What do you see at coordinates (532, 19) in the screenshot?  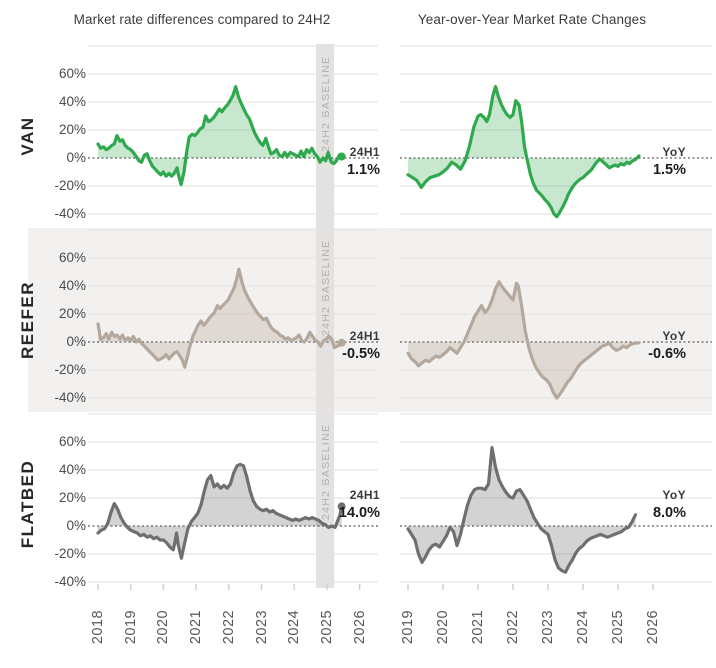 I see `right-column-title: Year-over-Year Market Rate Changes` at bounding box center [532, 19].